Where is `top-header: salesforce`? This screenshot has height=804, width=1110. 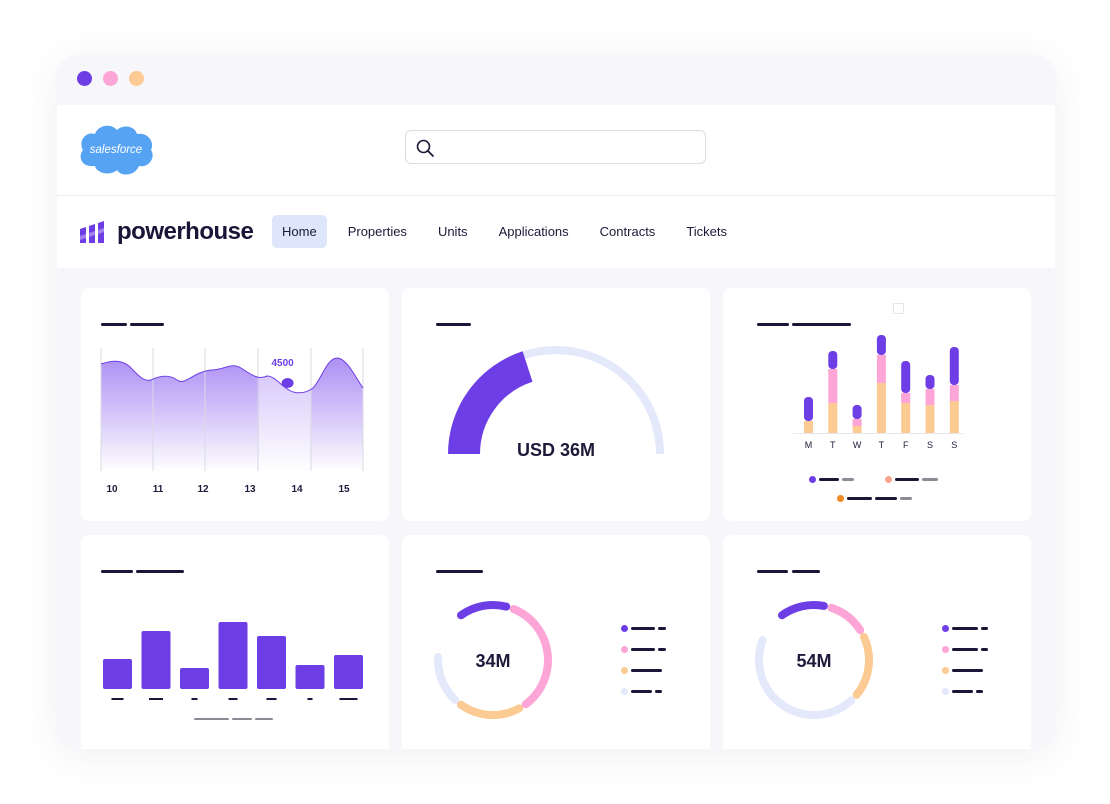
top-header: salesforce is located at coordinates (556, 150).